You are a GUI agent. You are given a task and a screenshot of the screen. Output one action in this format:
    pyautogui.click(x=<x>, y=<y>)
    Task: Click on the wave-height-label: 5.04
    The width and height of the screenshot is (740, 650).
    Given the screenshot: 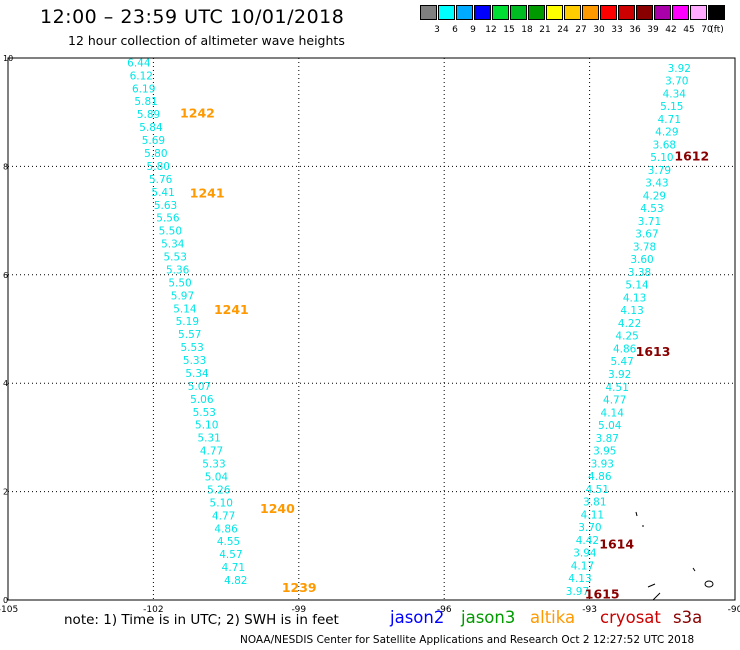 What is the action you would take?
    pyautogui.click(x=610, y=426)
    